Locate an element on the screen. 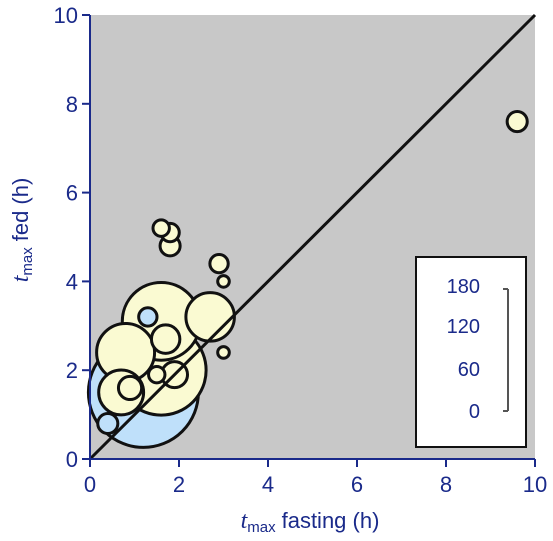  x-axis: 0 2 4 6 8 10 is located at coordinates (315, 477).